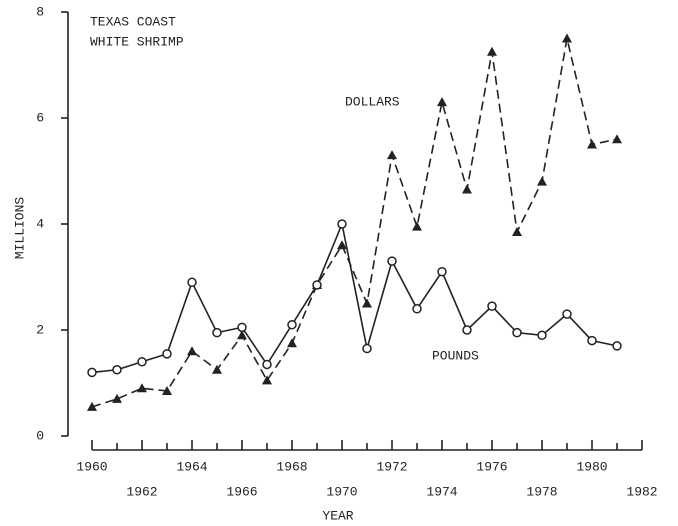 This screenshot has width=678, height=526. I want to click on x-tick-label: 1962, so click(141, 491).